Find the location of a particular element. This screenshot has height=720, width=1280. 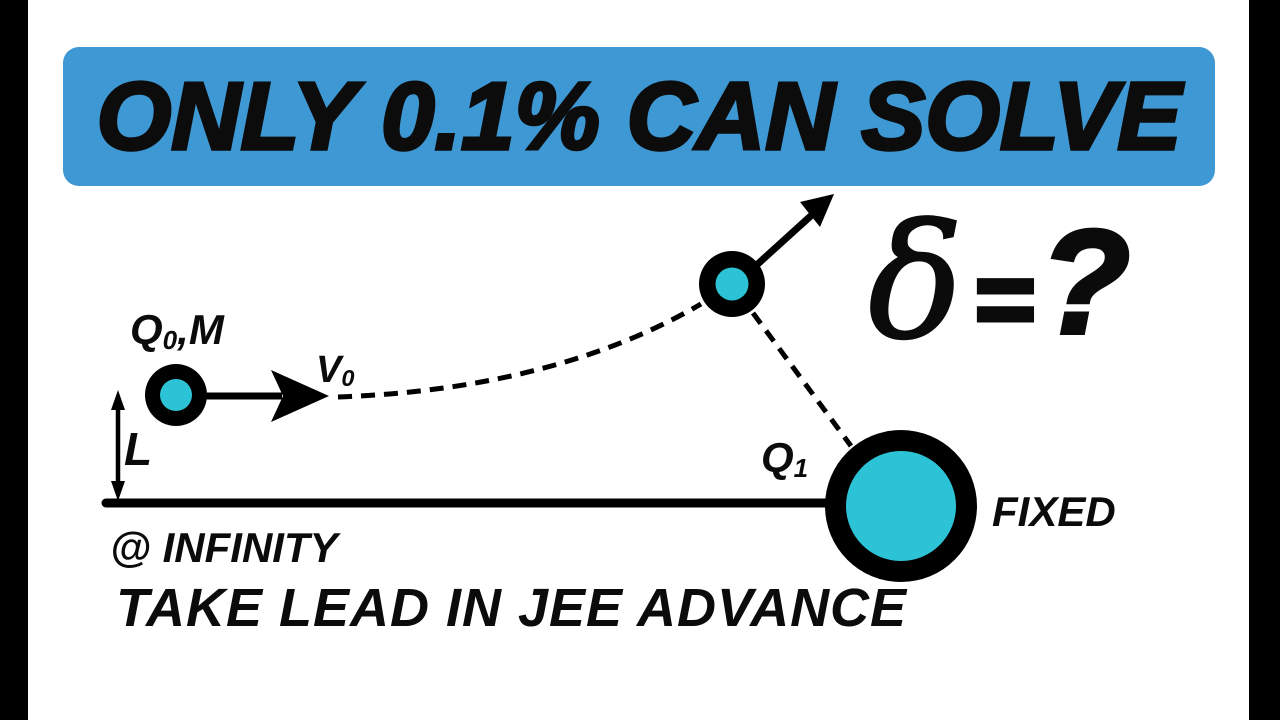

velocity-label: V0 is located at coordinates (335, 370).